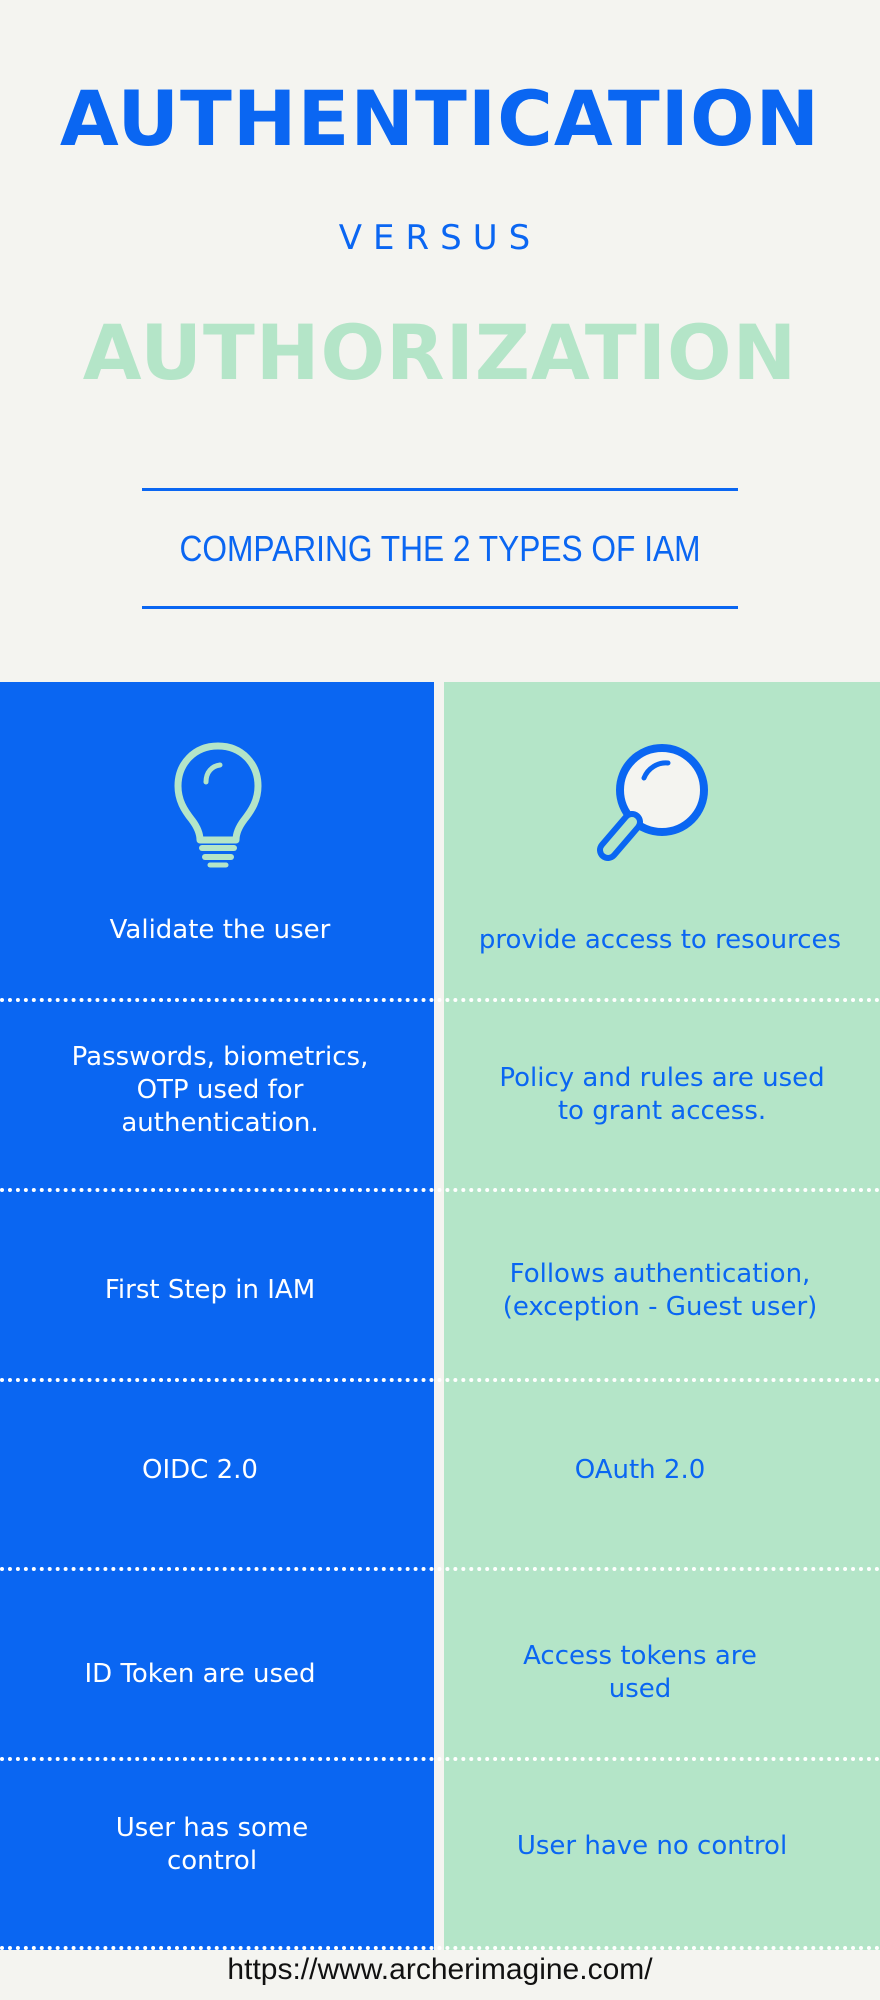 This screenshot has height=2000, width=880. I want to click on auth-row-token: ID Token are used, so click(200, 1673).